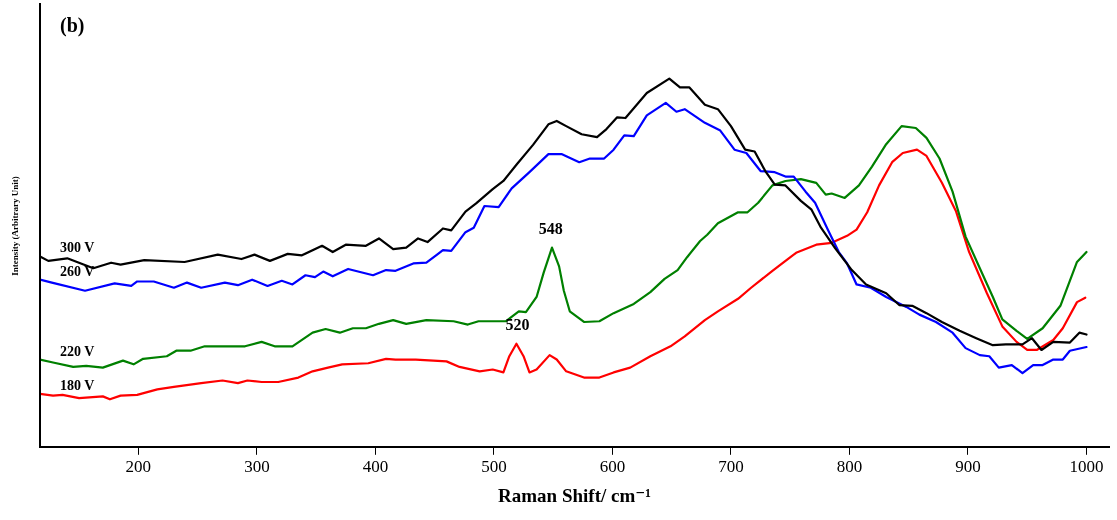 Image resolution: width=1117 pixels, height=520 pixels. Describe the element at coordinates (257, 467) in the screenshot. I see `x-tick-label: 300` at that location.